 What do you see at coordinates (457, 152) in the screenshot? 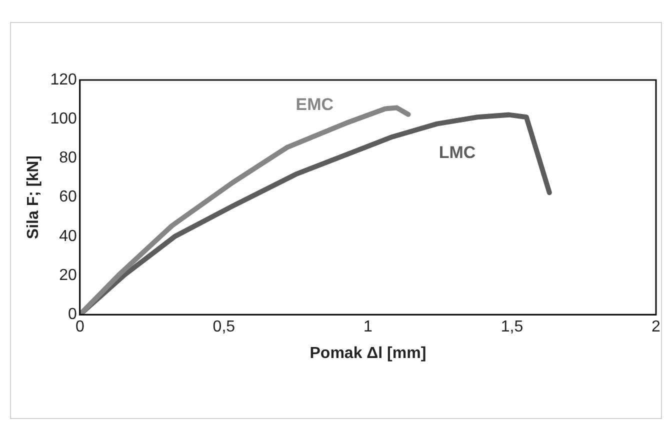
I see `series-label: LMC` at bounding box center [457, 152].